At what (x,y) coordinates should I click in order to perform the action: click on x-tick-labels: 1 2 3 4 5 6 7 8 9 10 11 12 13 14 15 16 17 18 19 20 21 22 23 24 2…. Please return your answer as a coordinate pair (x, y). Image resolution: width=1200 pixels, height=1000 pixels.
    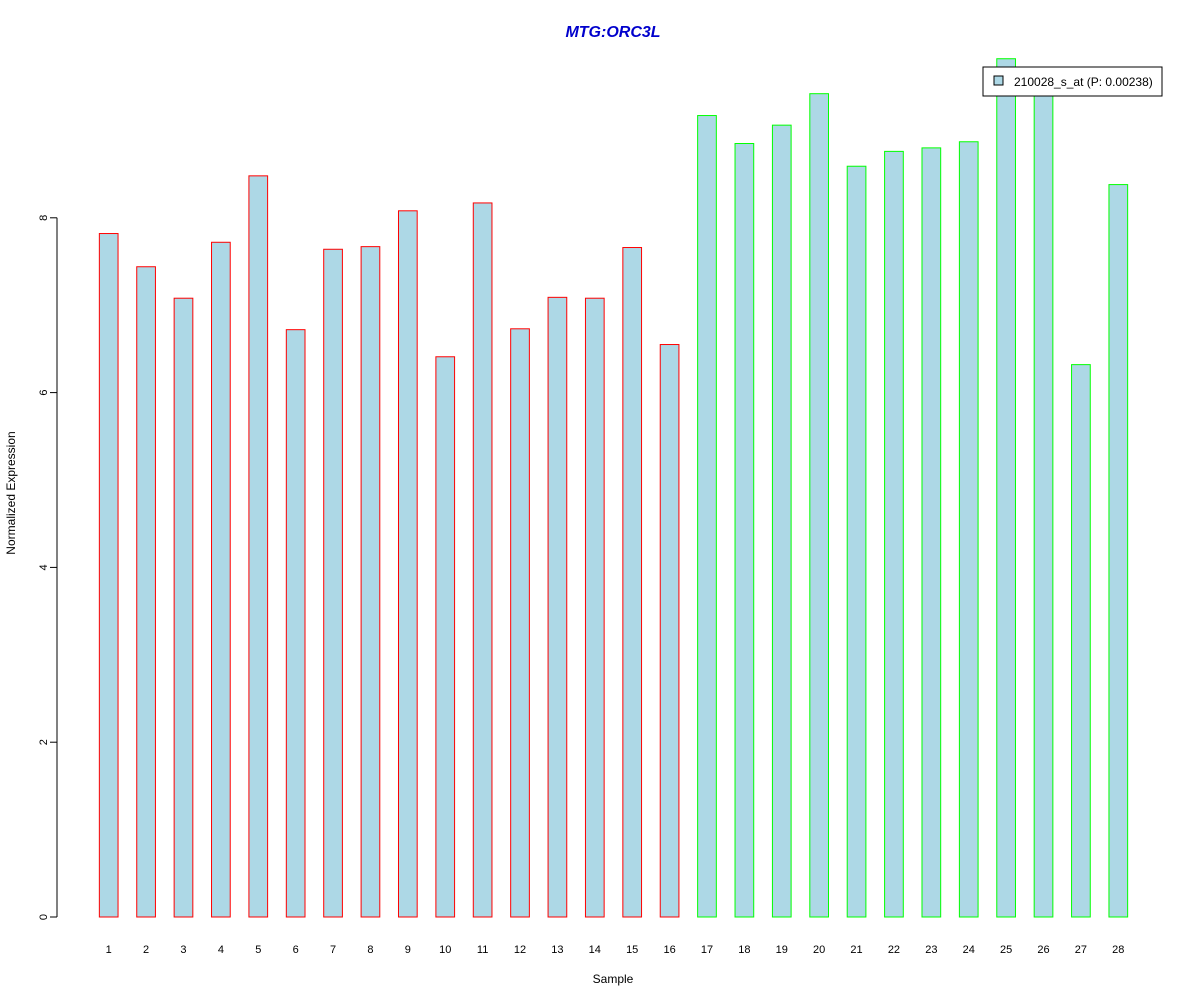
    Looking at the image, I should click on (615, 950).